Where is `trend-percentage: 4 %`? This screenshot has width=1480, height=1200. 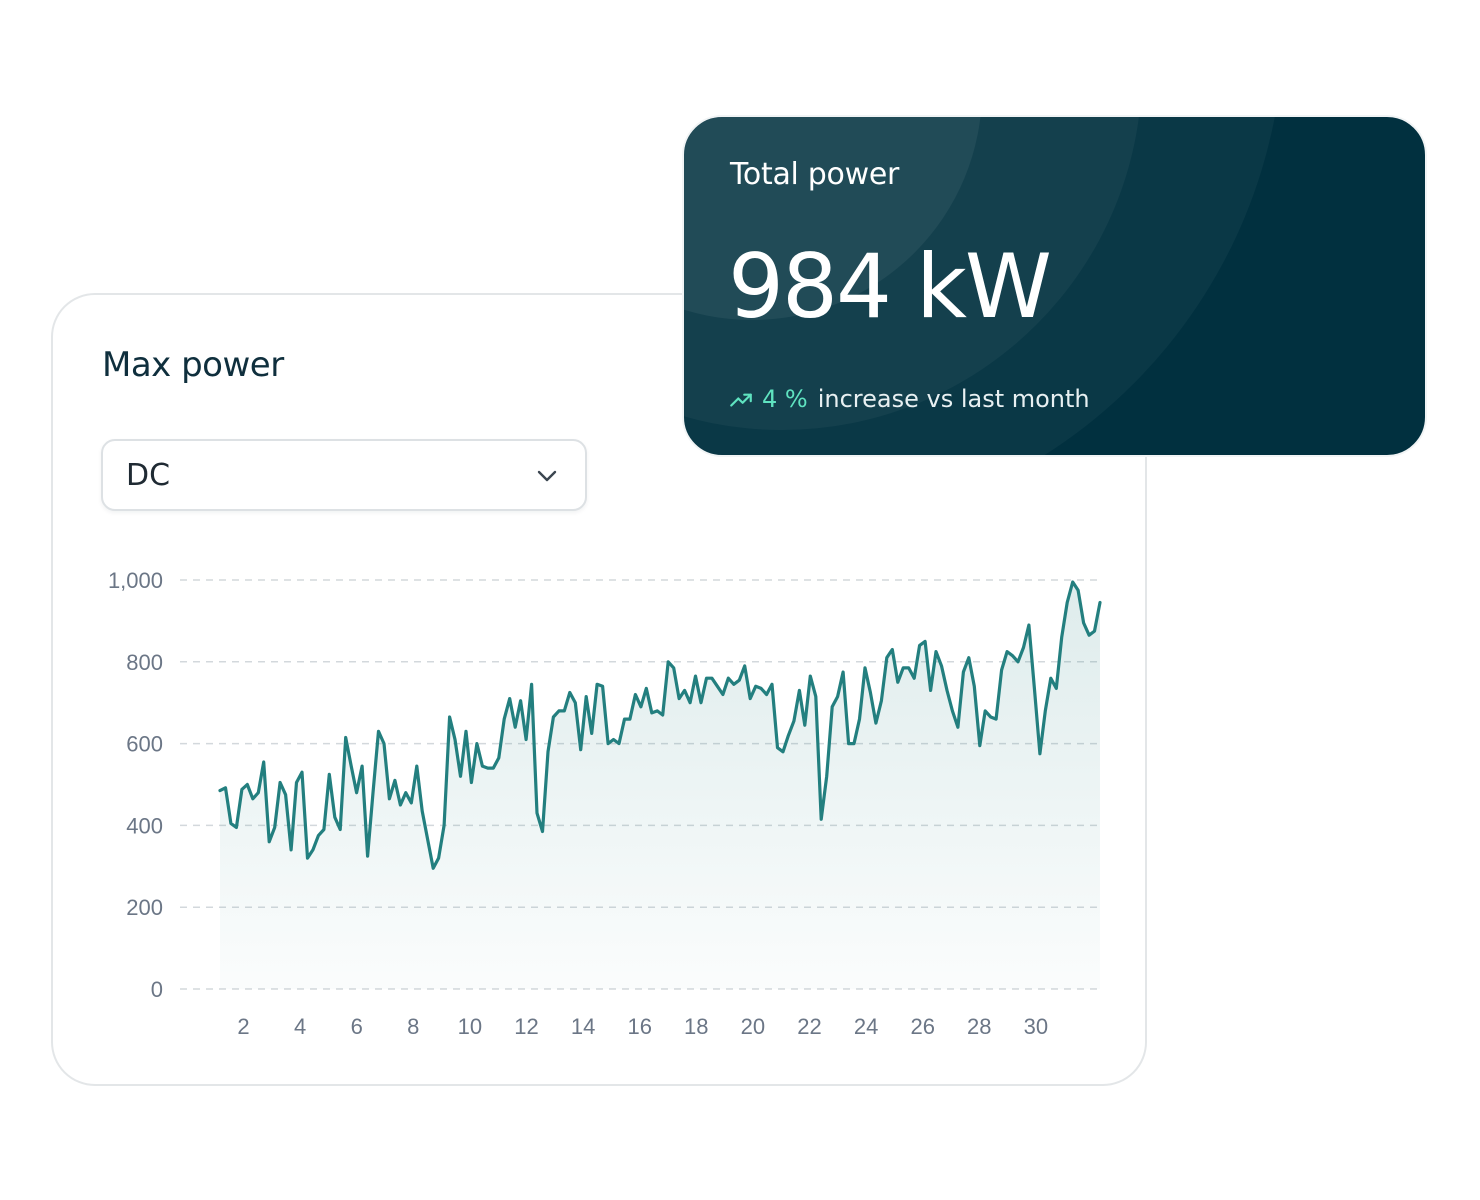 trend-percentage: 4 % is located at coordinates (785, 399).